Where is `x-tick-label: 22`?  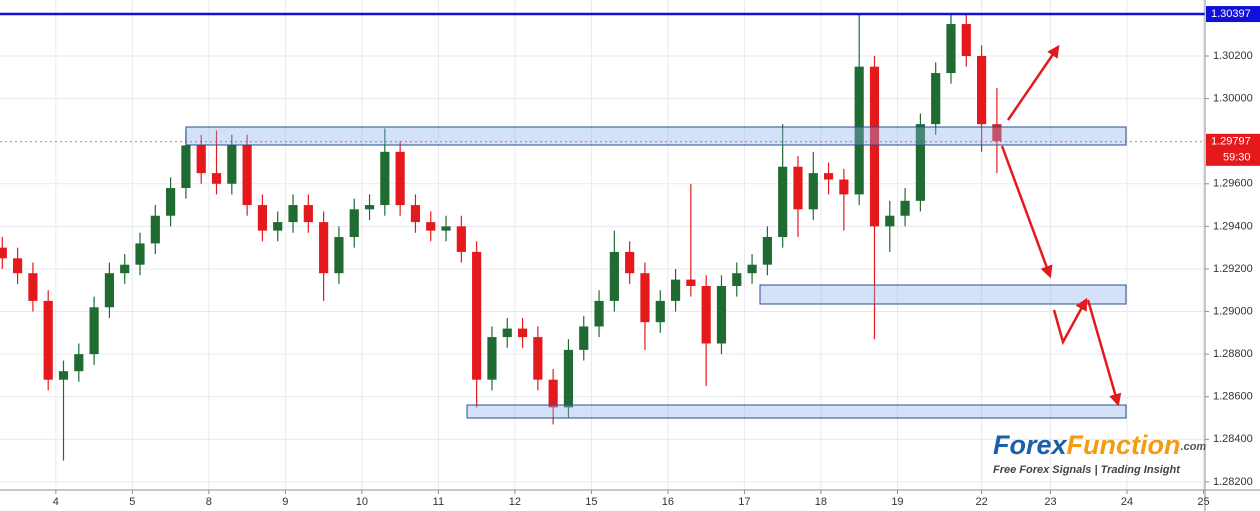
x-tick-label: 22 is located at coordinates (981, 502).